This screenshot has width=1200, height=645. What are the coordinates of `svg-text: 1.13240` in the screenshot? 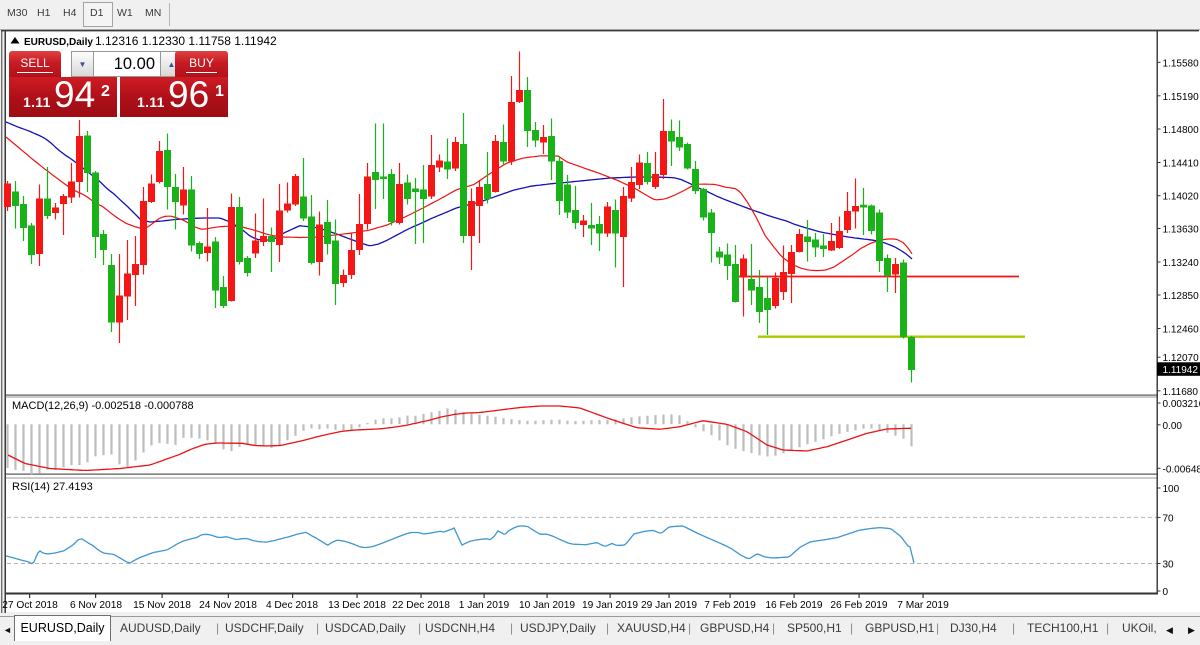 It's located at (1181, 263).